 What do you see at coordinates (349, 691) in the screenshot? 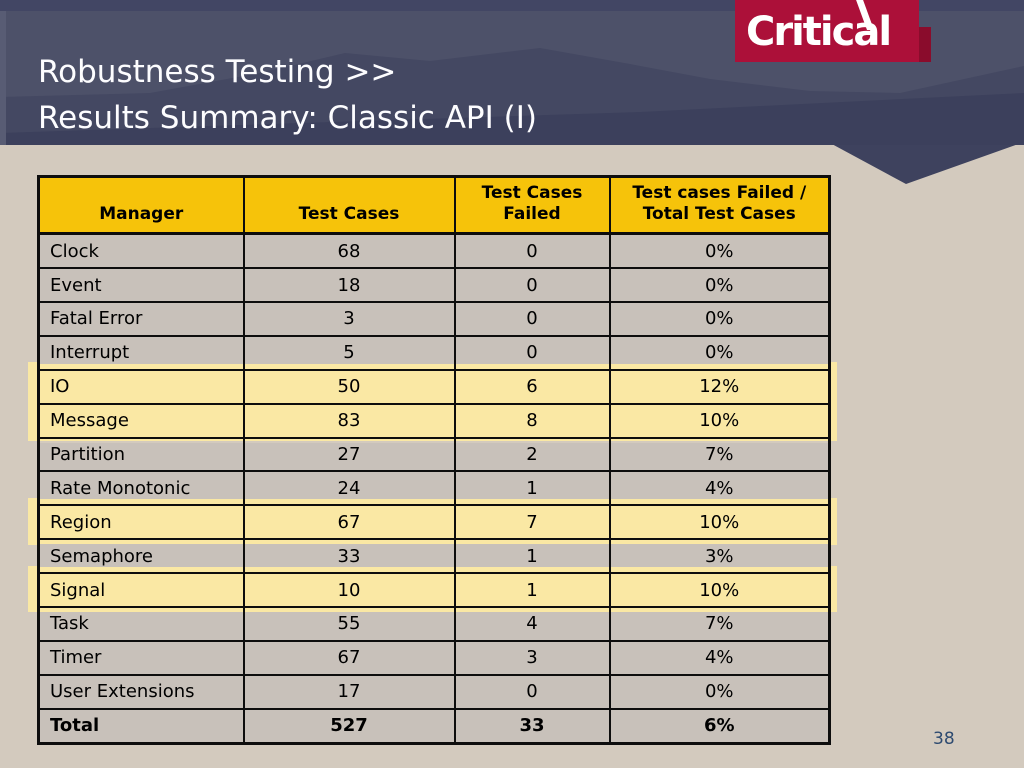
I see `row-cases: 17` at bounding box center [349, 691].